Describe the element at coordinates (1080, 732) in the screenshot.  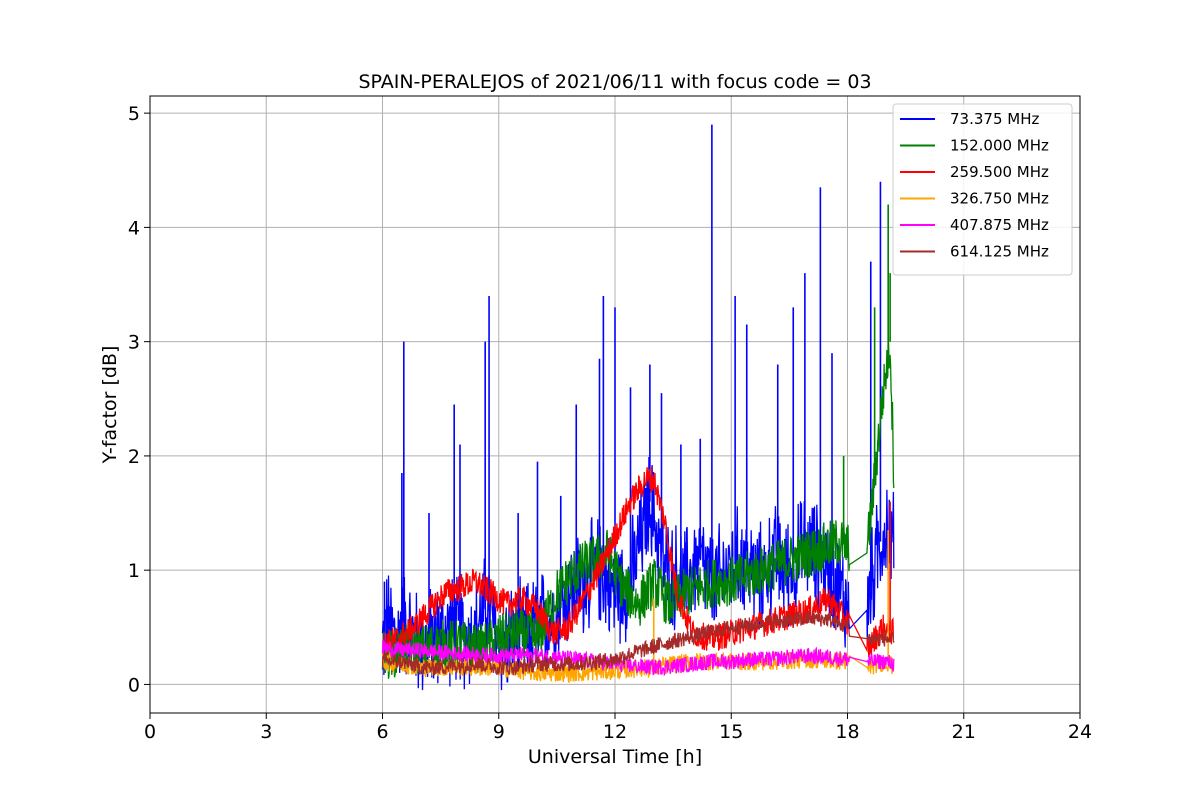
I see `x-tick-label: 24` at that location.